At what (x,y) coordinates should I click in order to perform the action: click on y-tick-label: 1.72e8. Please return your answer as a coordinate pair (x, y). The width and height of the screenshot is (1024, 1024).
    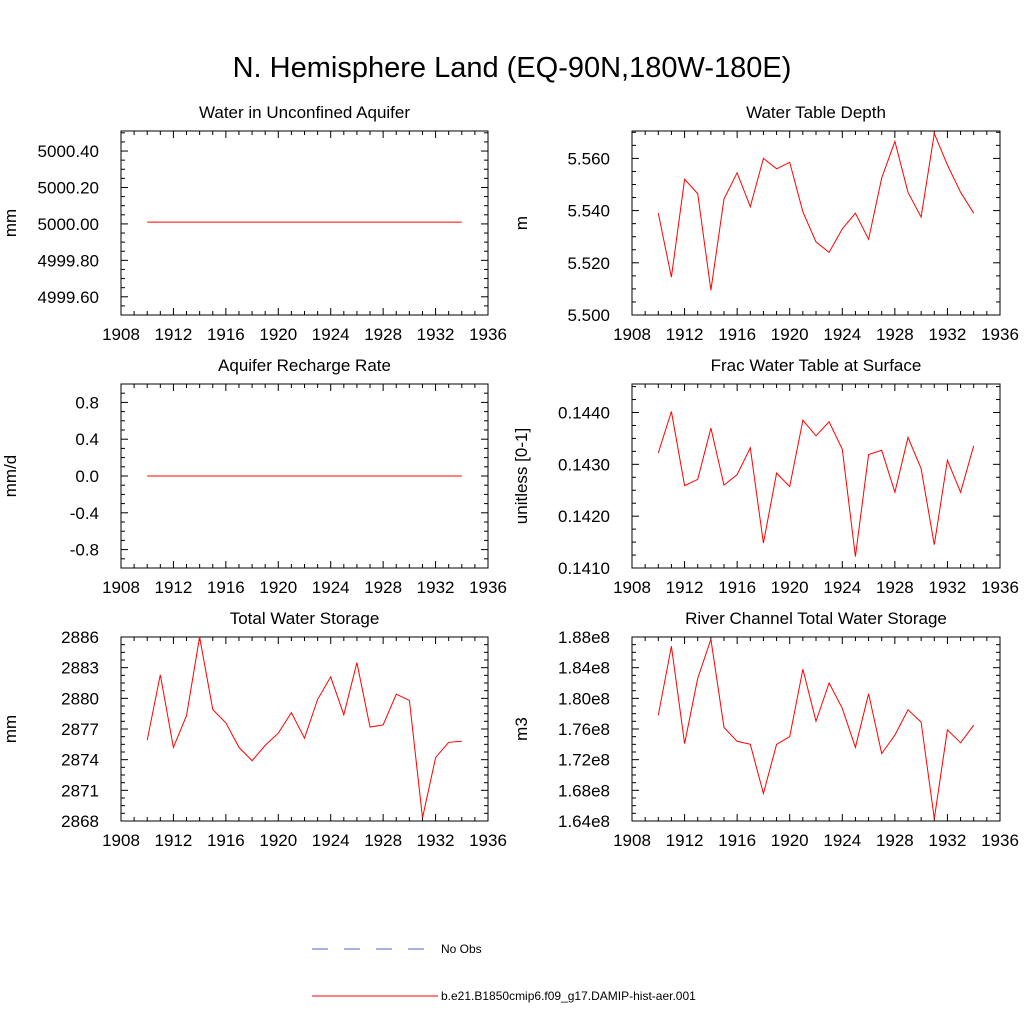
    Looking at the image, I should click on (584, 760).